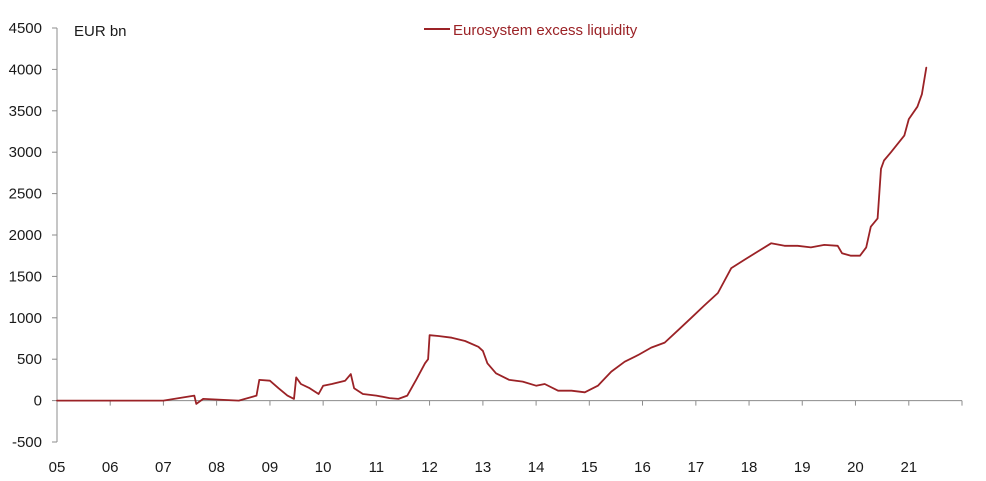 The height and width of the screenshot is (481, 986). I want to click on x-tick-label: 06, so click(110, 467).